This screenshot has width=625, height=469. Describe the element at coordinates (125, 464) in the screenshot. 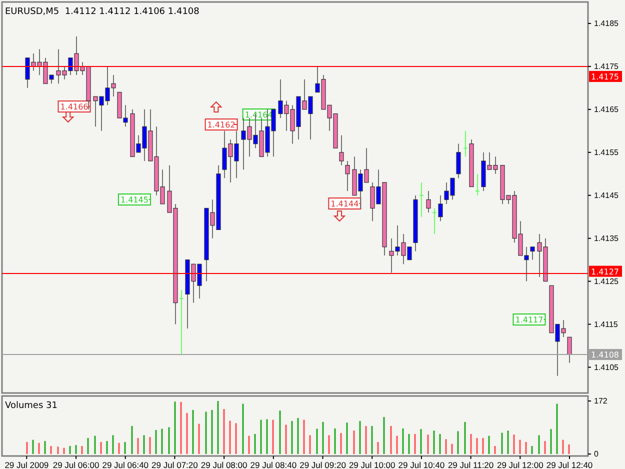

I see `x-tick-label: 29 Jul 06:40` at that location.